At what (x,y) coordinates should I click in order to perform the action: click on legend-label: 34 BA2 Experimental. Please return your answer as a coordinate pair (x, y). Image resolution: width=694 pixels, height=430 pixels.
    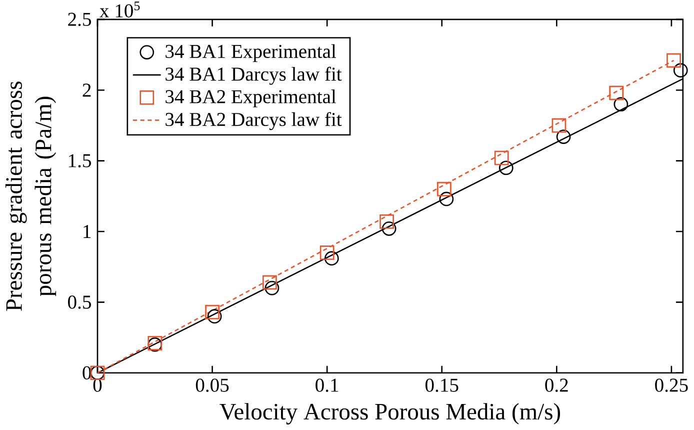
    Looking at the image, I should click on (251, 99).